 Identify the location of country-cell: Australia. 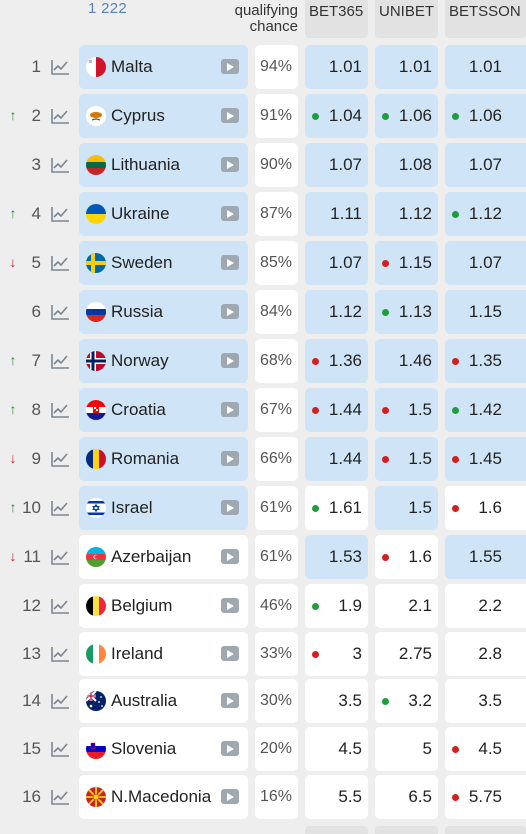
(163, 701).